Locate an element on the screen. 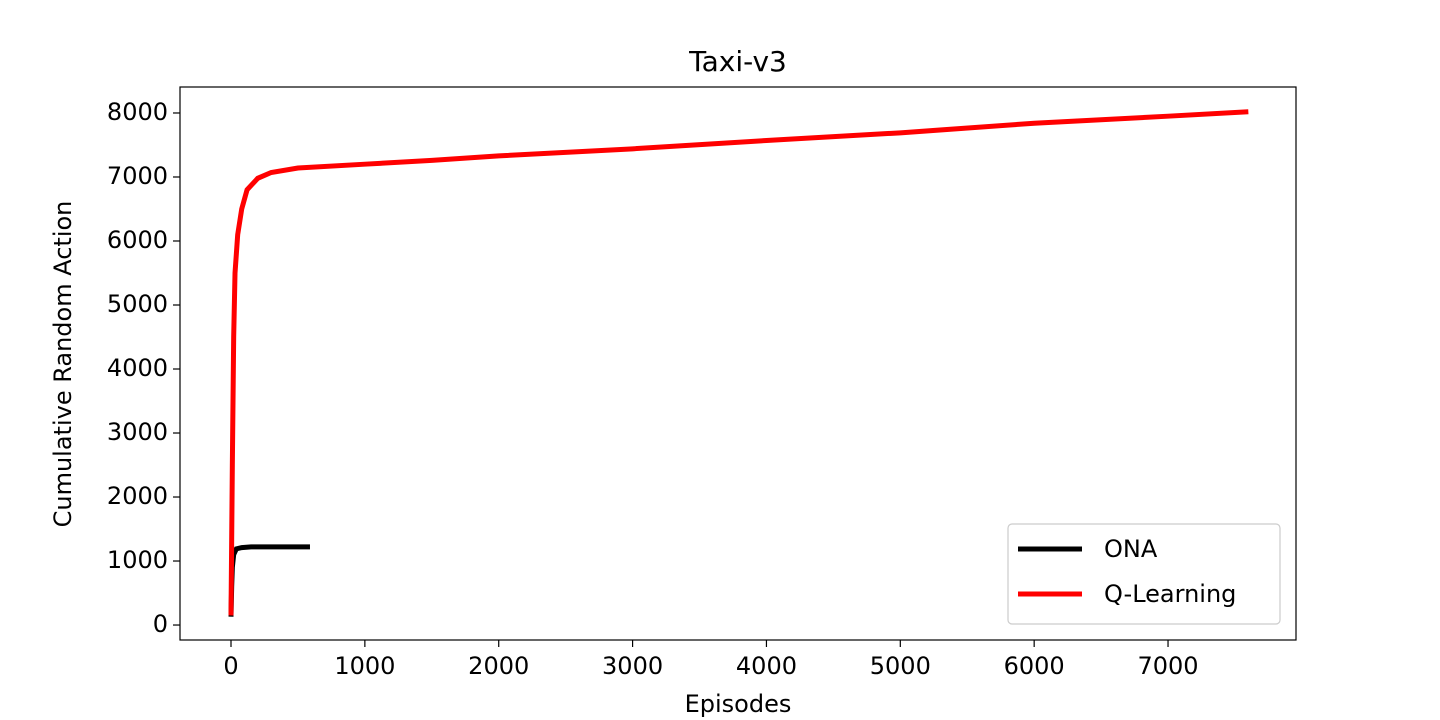 The image size is (1440, 720). x-tick-label: 0 is located at coordinates (230, 666).